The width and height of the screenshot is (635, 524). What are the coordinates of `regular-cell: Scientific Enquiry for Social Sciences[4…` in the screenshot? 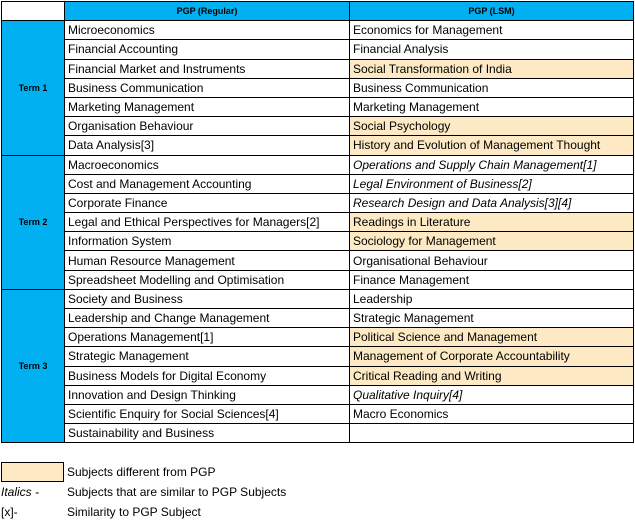 It's located at (207, 414).